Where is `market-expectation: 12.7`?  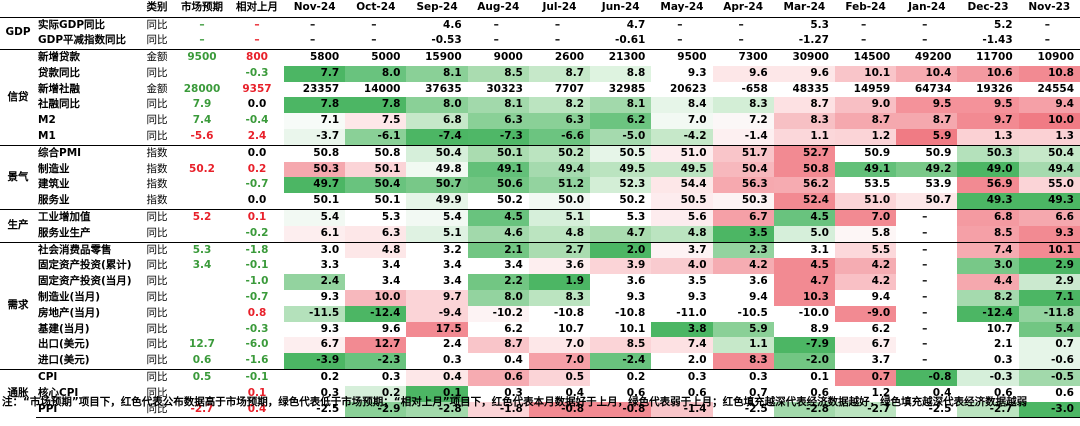 market-expectation: 12.7 is located at coordinates (202, 344).